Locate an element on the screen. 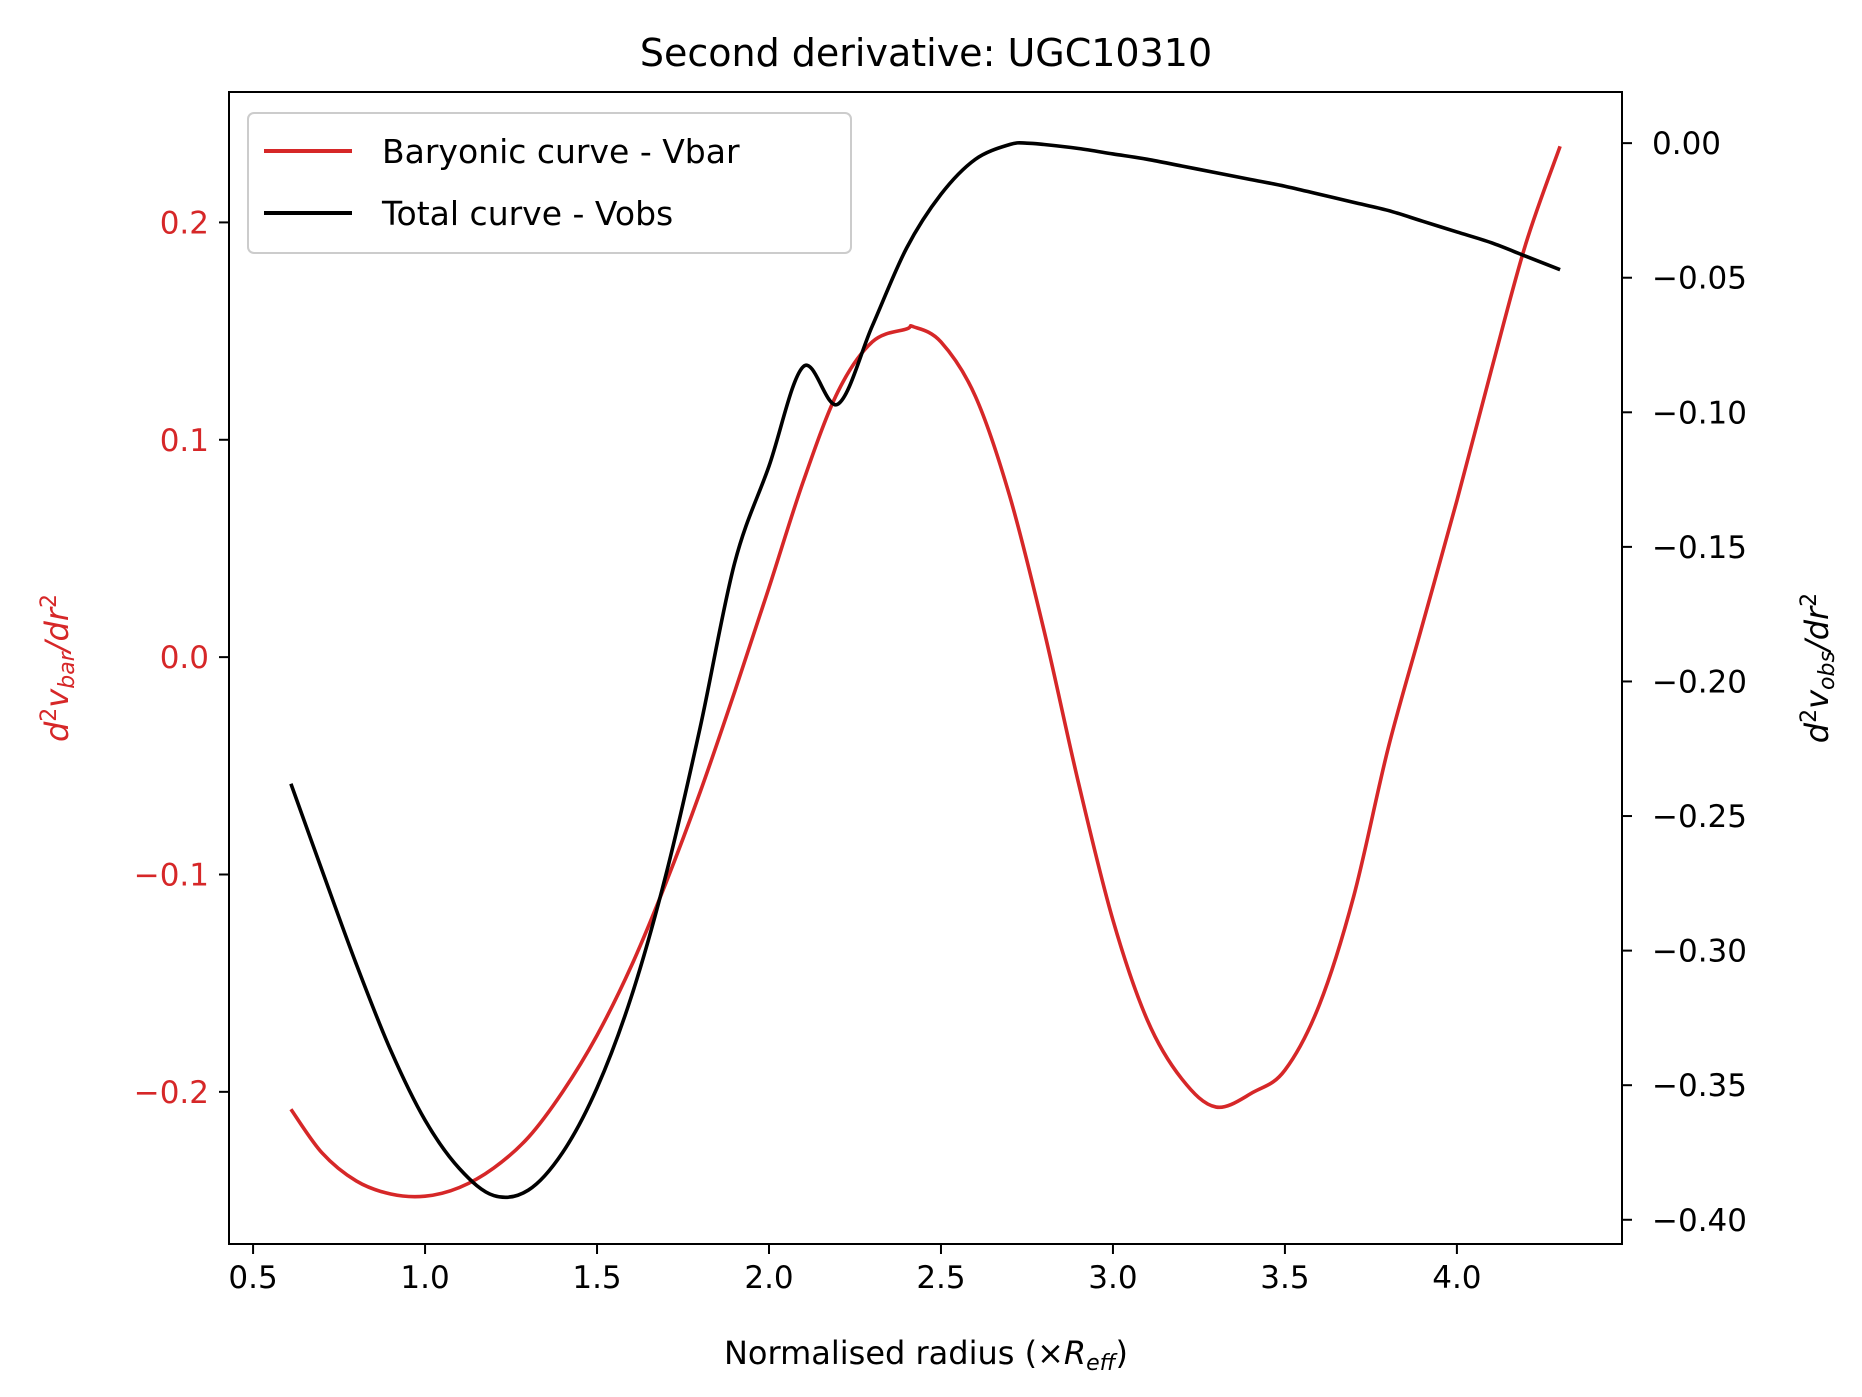 This screenshot has width=1862, height=1397. y-left-axis-label: d2vbar/dr2 is located at coordinates (58, 668).